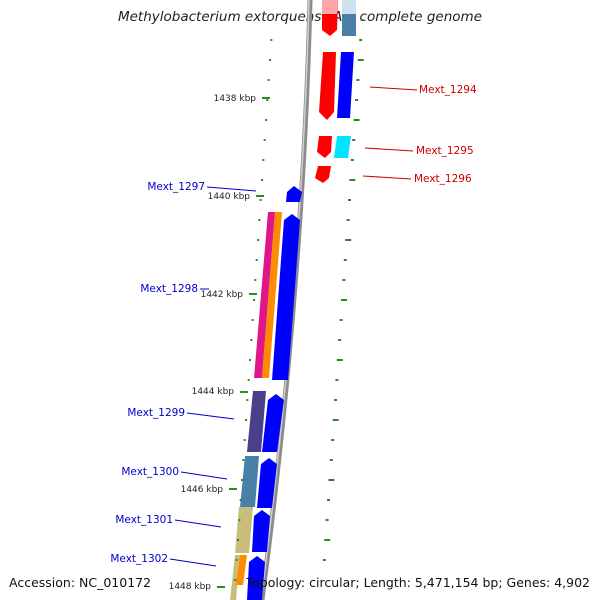 The height and width of the screenshot is (600, 600). I want to click on gene-arrow-top-fade, so click(330, 7).